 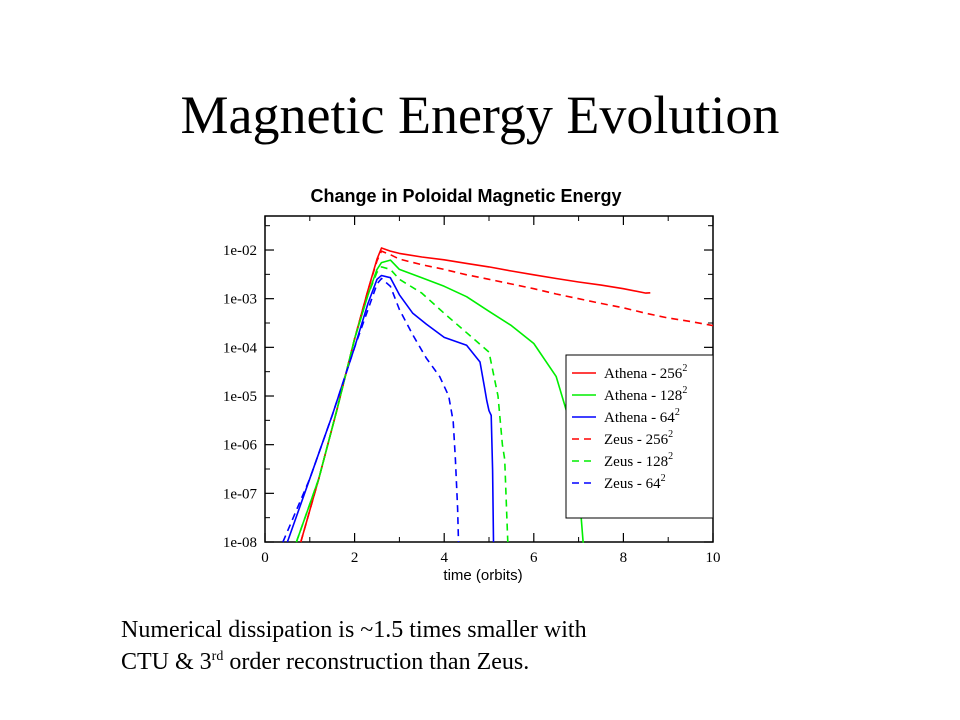 What do you see at coordinates (240, 300) in the screenshot?
I see `y-tick-label: 1e-03` at bounding box center [240, 300].